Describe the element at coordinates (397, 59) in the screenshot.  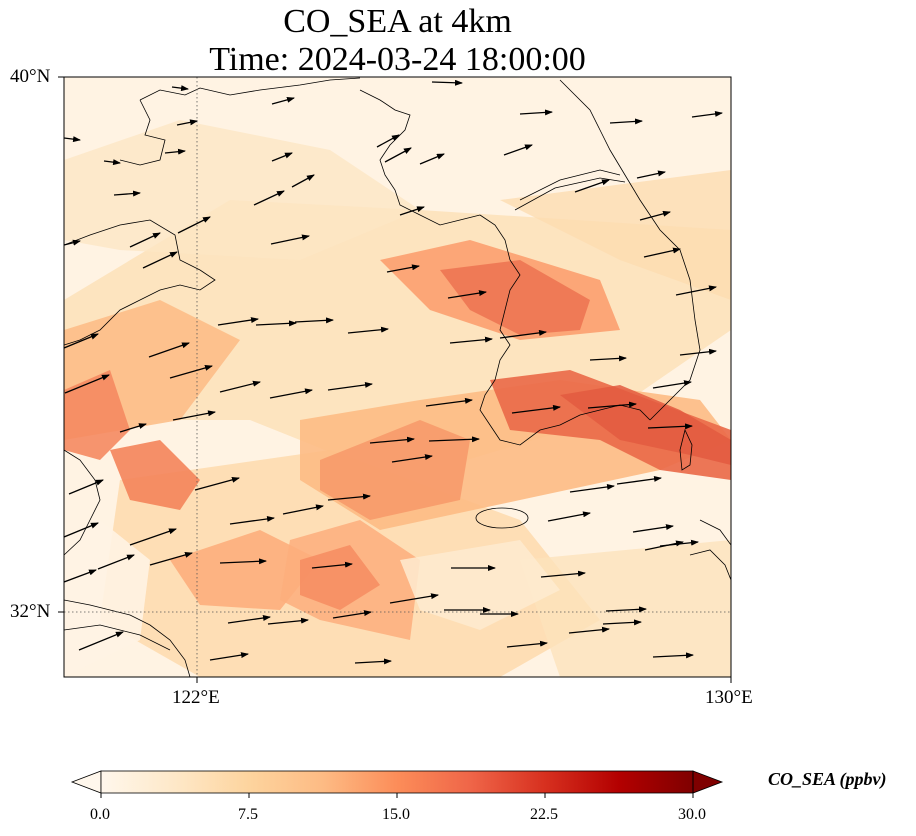
I see `map-title-line2: Time: 2024-03-24 18:00:00` at that location.